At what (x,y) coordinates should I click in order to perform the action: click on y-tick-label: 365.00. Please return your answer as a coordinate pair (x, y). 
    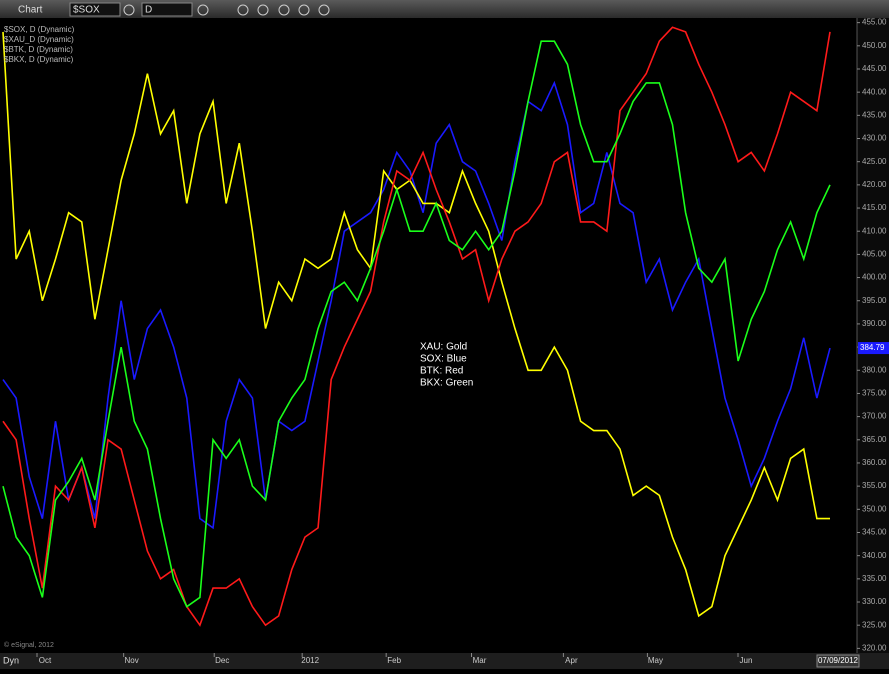
    Looking at the image, I should click on (874, 439).